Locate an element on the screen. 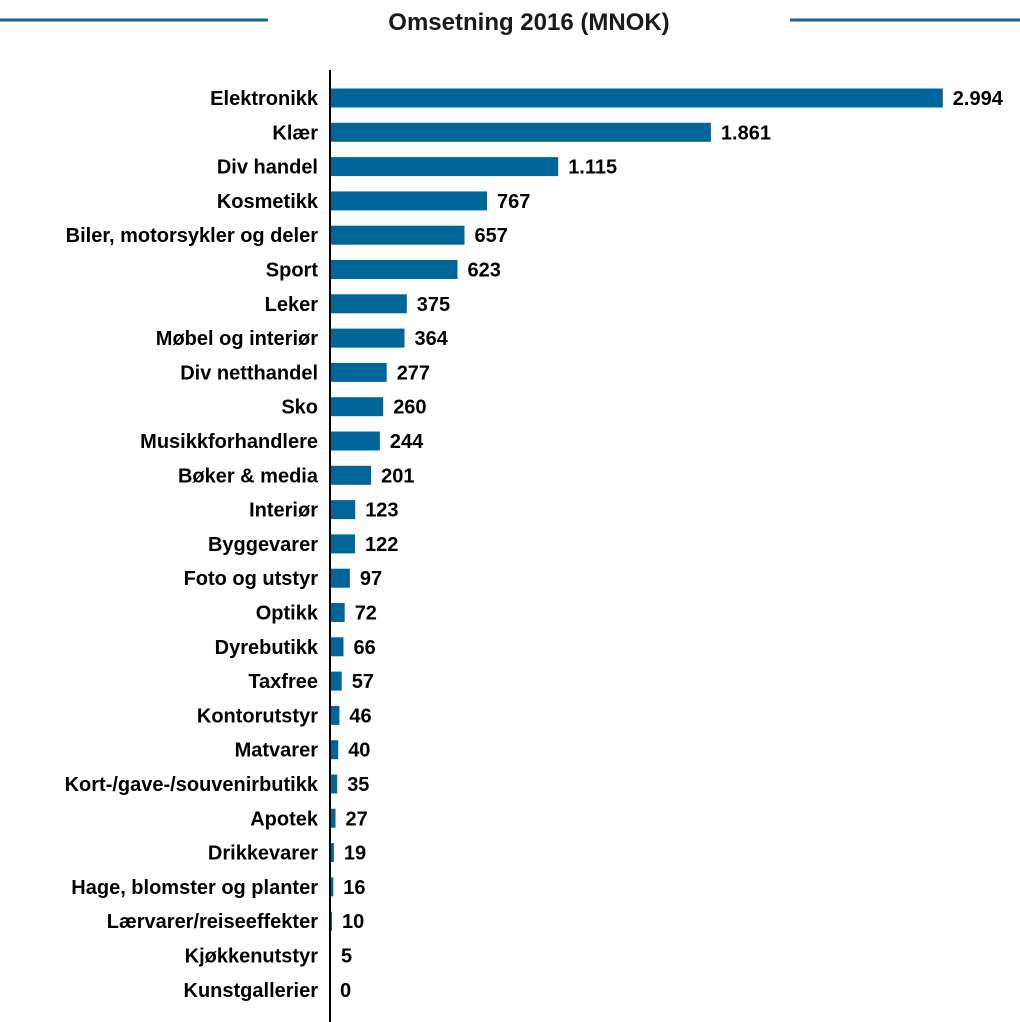 Image resolution: width=1020 pixels, height=1022 pixels. value-label: 277 is located at coordinates (413, 373).